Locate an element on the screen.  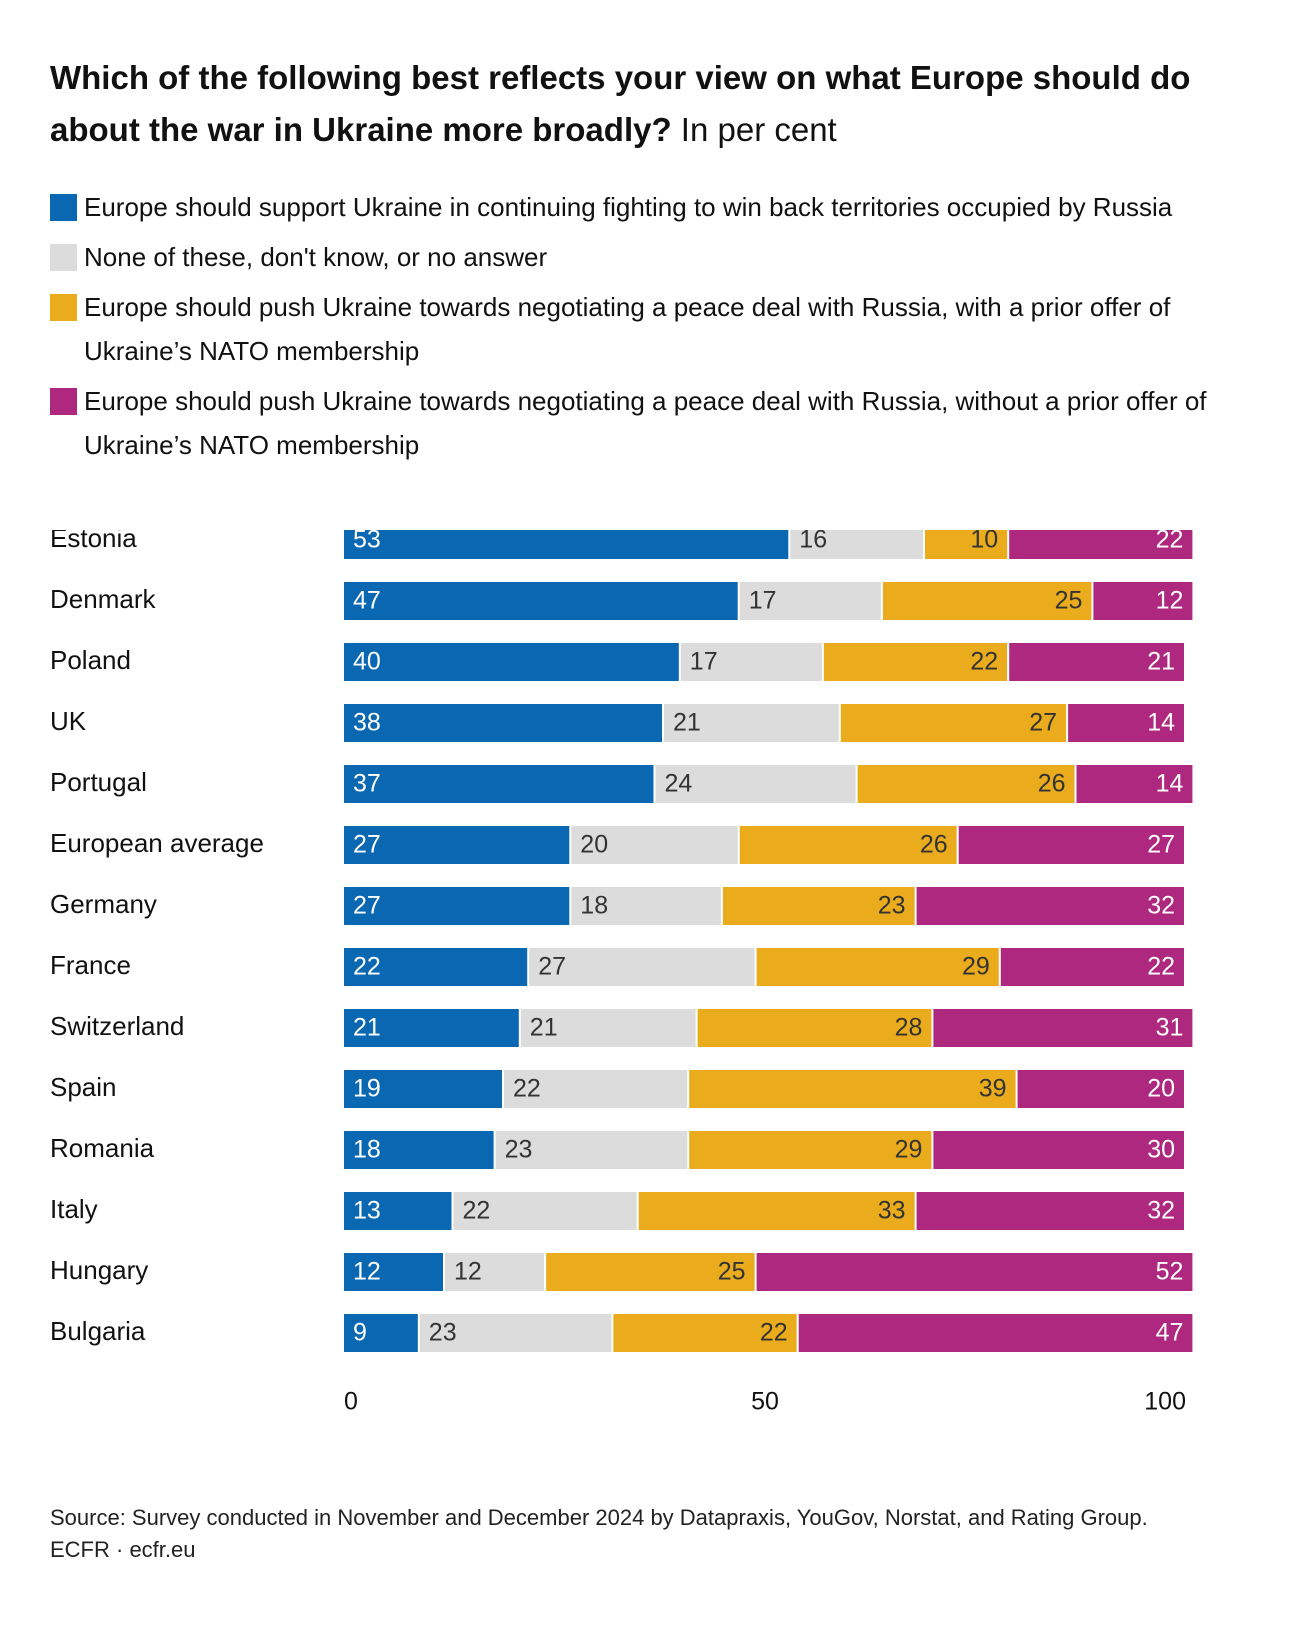
country-label-italy: Italy is located at coordinates (74, 1209).